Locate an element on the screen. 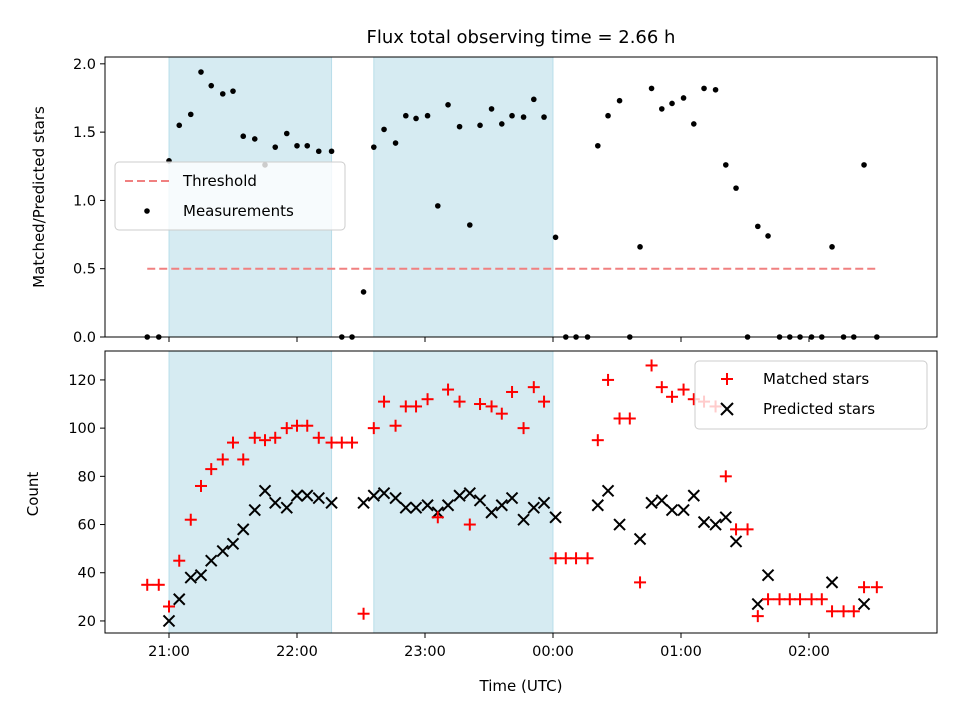  bottom-y-axis-ticks: 20 40 60 80 100 120 is located at coordinates (86, 501).